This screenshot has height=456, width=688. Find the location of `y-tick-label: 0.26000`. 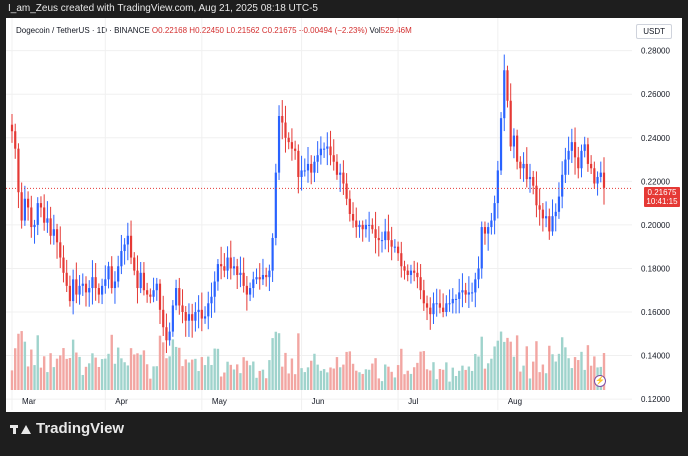

y-tick-label: 0.26000 is located at coordinates (655, 94).